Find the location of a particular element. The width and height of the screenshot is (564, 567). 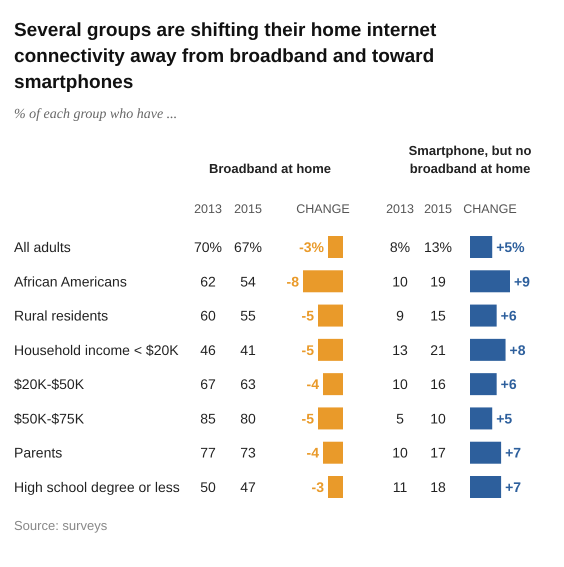

y-tick-label: Rural residents is located at coordinates (61, 316).